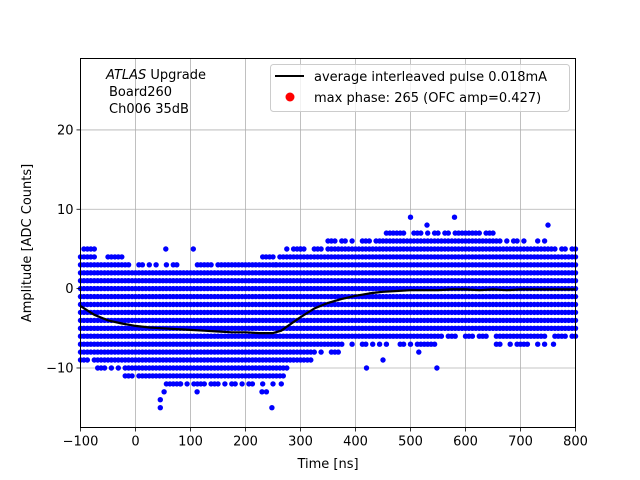 This screenshot has height=480, width=640. Describe the element at coordinates (300, 442) in the screenshot. I see `x-tick-label: 300` at that location.